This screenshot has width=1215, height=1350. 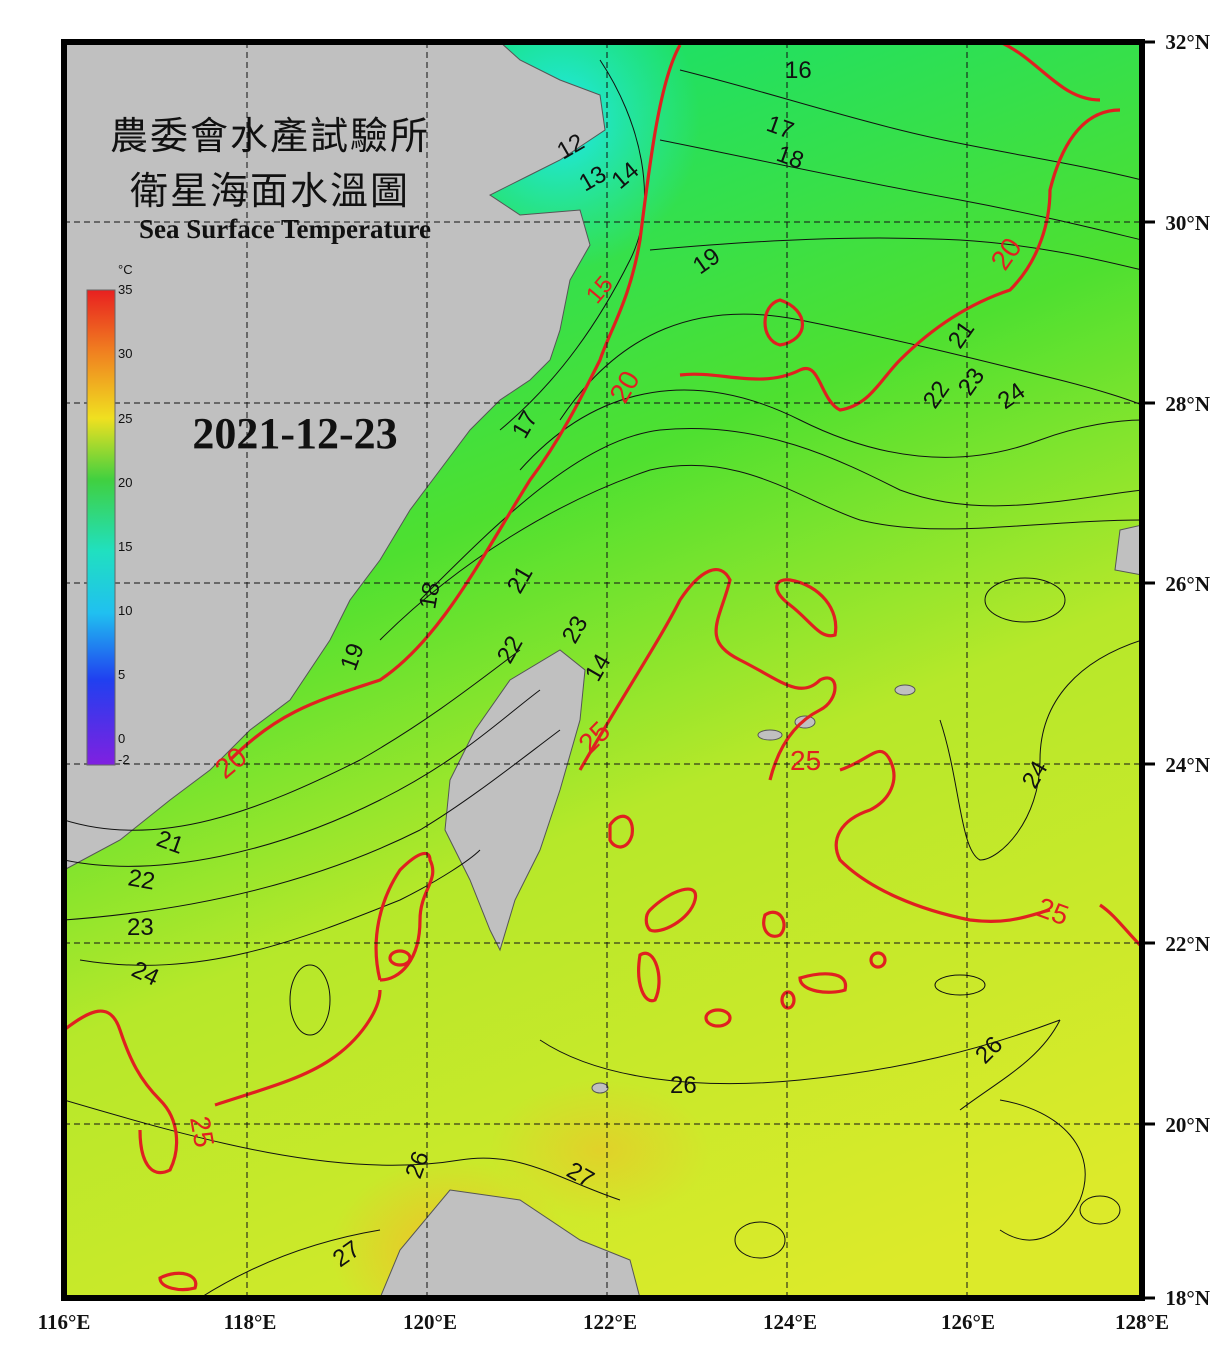 What do you see at coordinates (1187, 765) in the screenshot?
I see `lat-label: 24°N` at bounding box center [1187, 765].